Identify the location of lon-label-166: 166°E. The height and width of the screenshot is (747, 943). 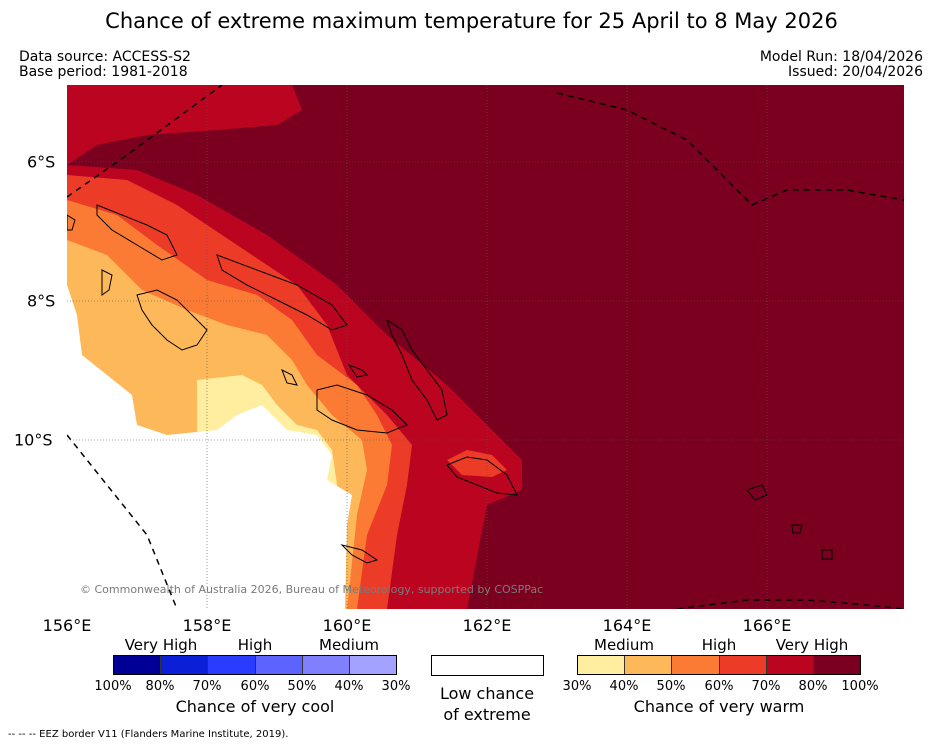
(767, 625).